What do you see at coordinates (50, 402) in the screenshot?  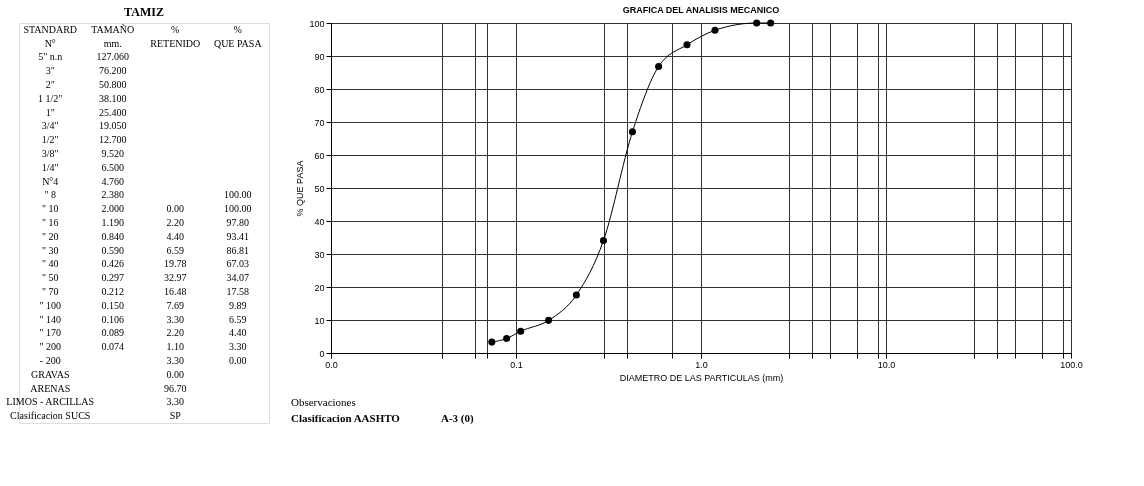 I see `text: LIMOS - ARCILLAS` at bounding box center [50, 402].